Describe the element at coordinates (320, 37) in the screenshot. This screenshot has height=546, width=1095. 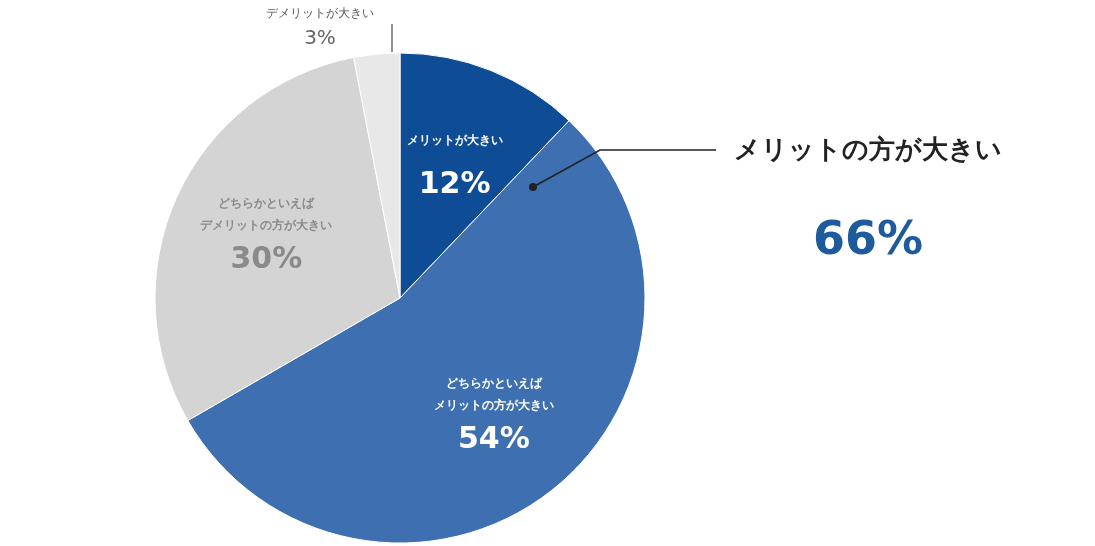
I see `data-label: 3%` at that location.